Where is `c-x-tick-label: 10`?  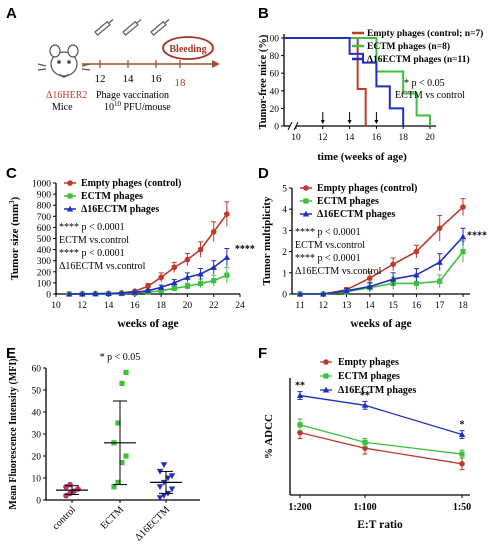
c-x-tick-label: 10 is located at coordinates (56, 306).